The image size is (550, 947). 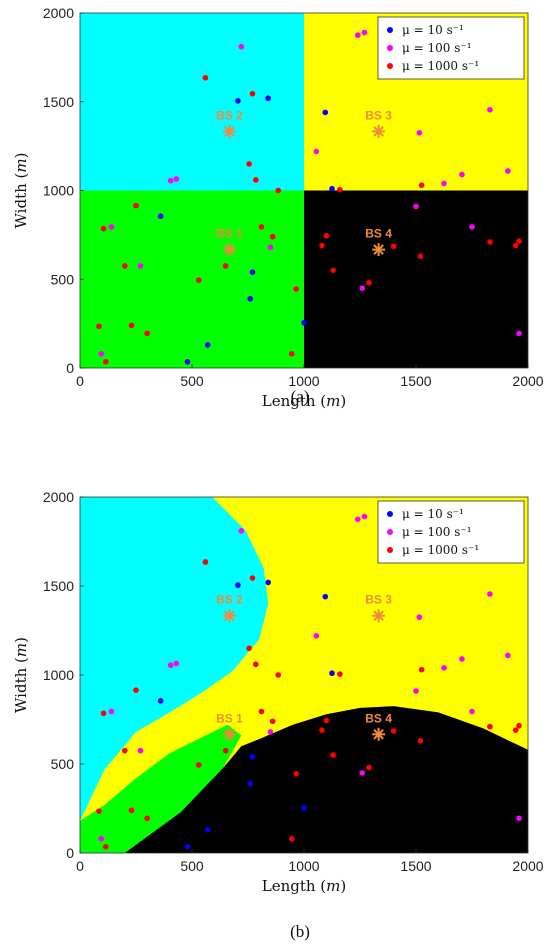 I want to click on y-tick-label: 2000, so click(x=58, y=13).